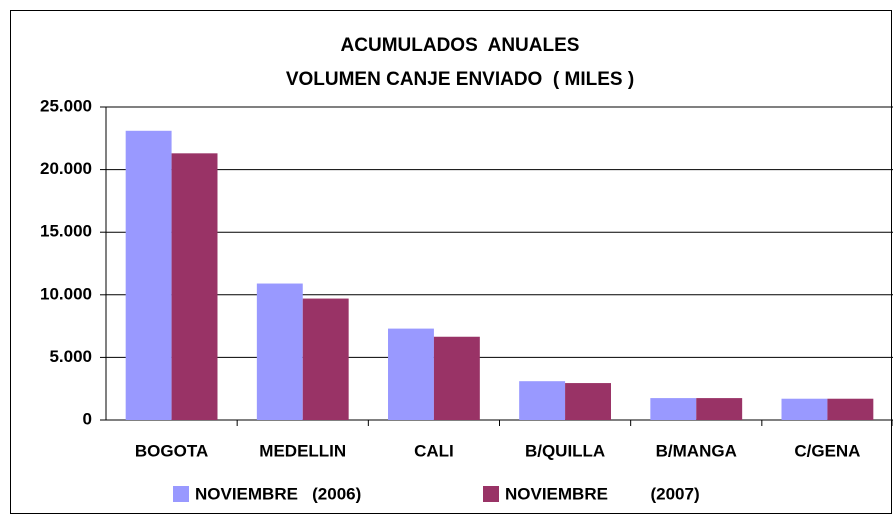  I want to click on x-tick-label: MEDELLIN, so click(302, 450).